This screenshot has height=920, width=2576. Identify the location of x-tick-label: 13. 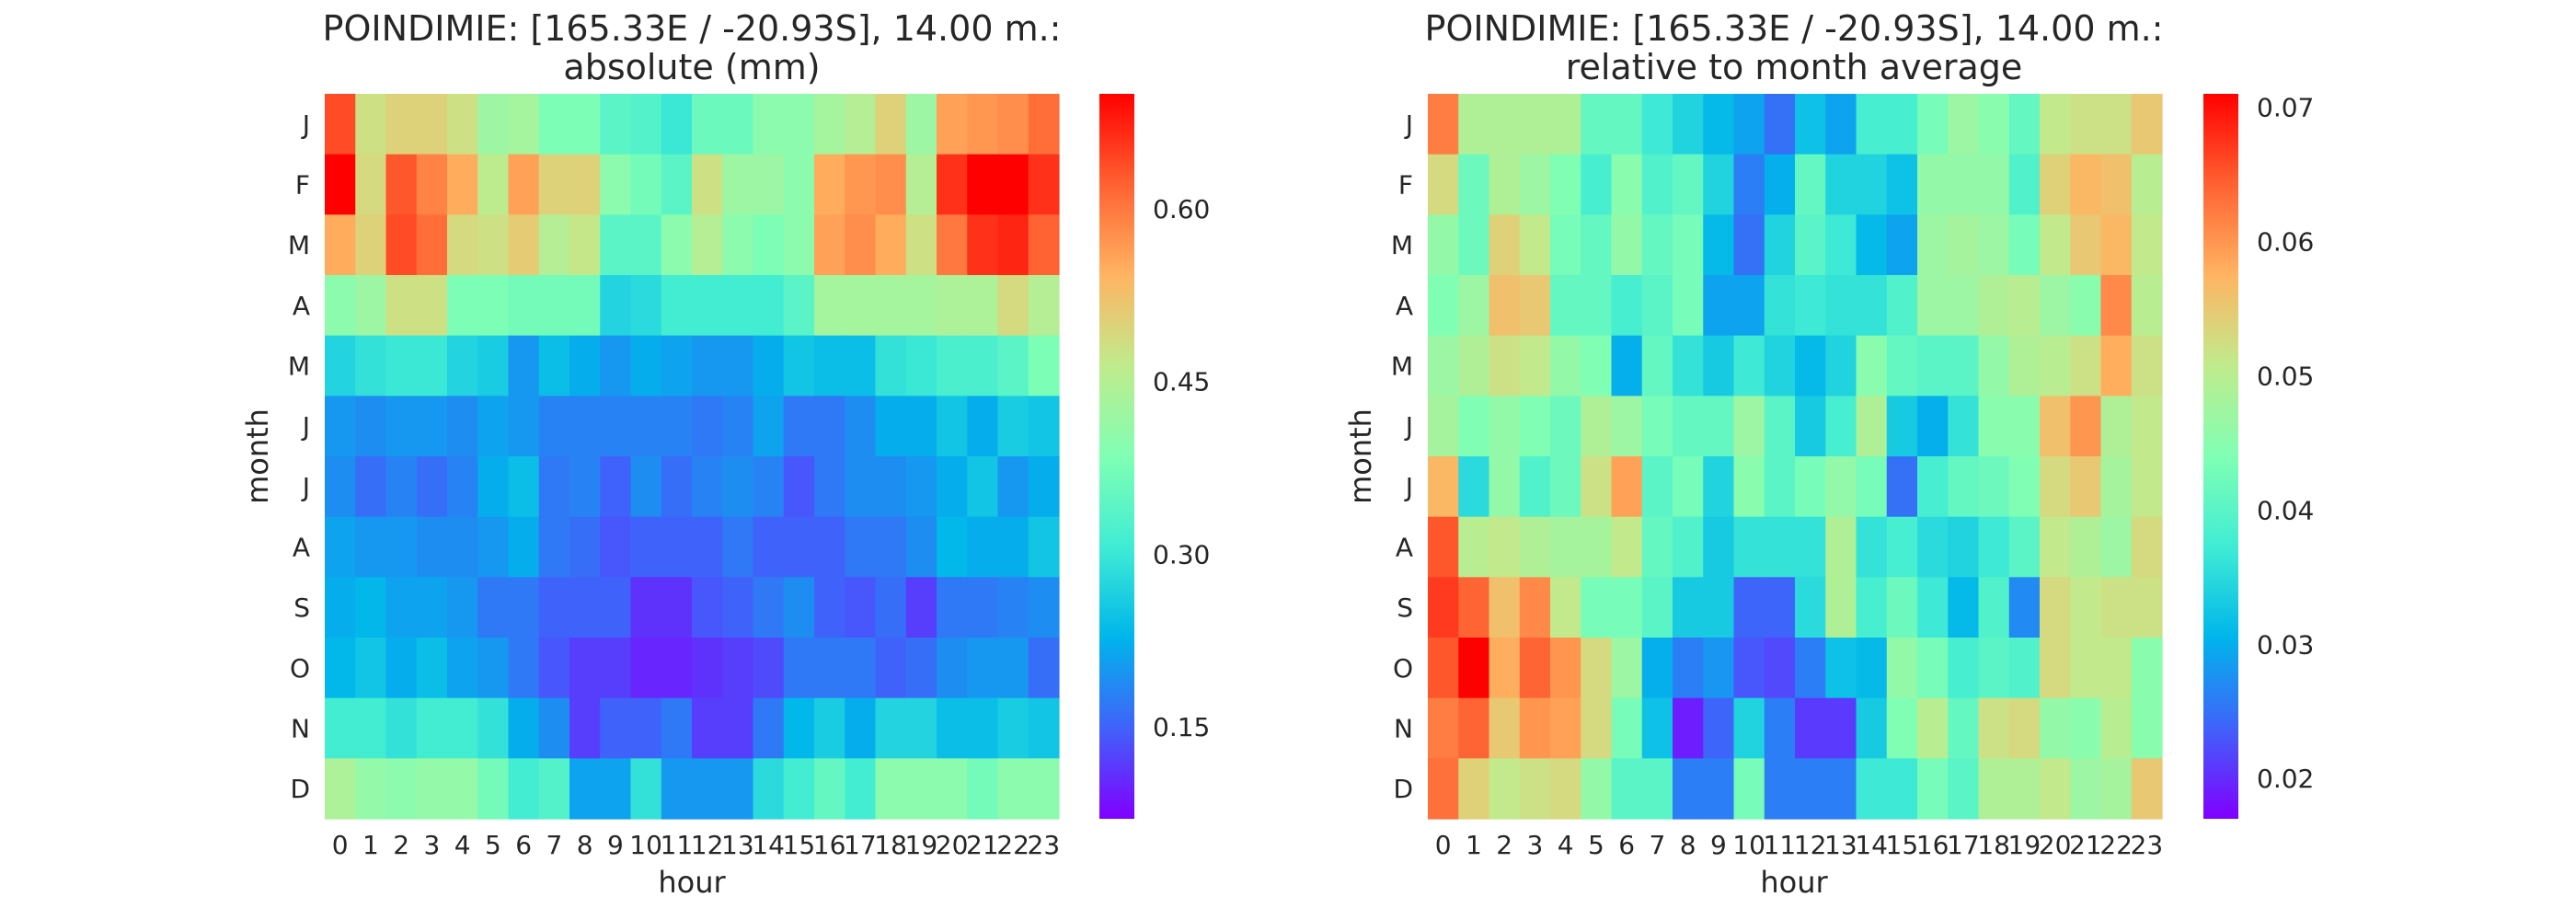
(1840, 845).